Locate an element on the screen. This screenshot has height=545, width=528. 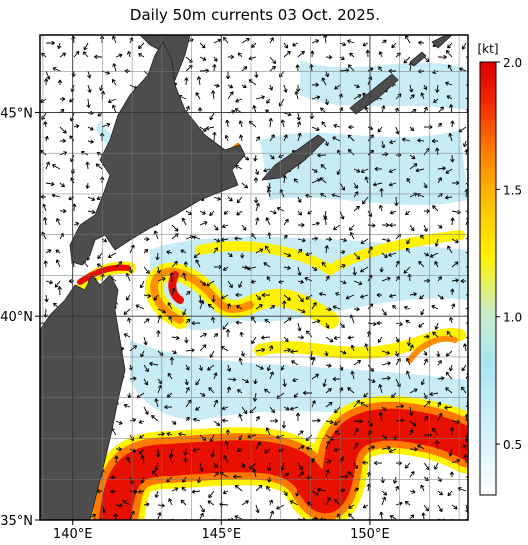
lon-tick-label: 140°E is located at coordinates (73, 534).